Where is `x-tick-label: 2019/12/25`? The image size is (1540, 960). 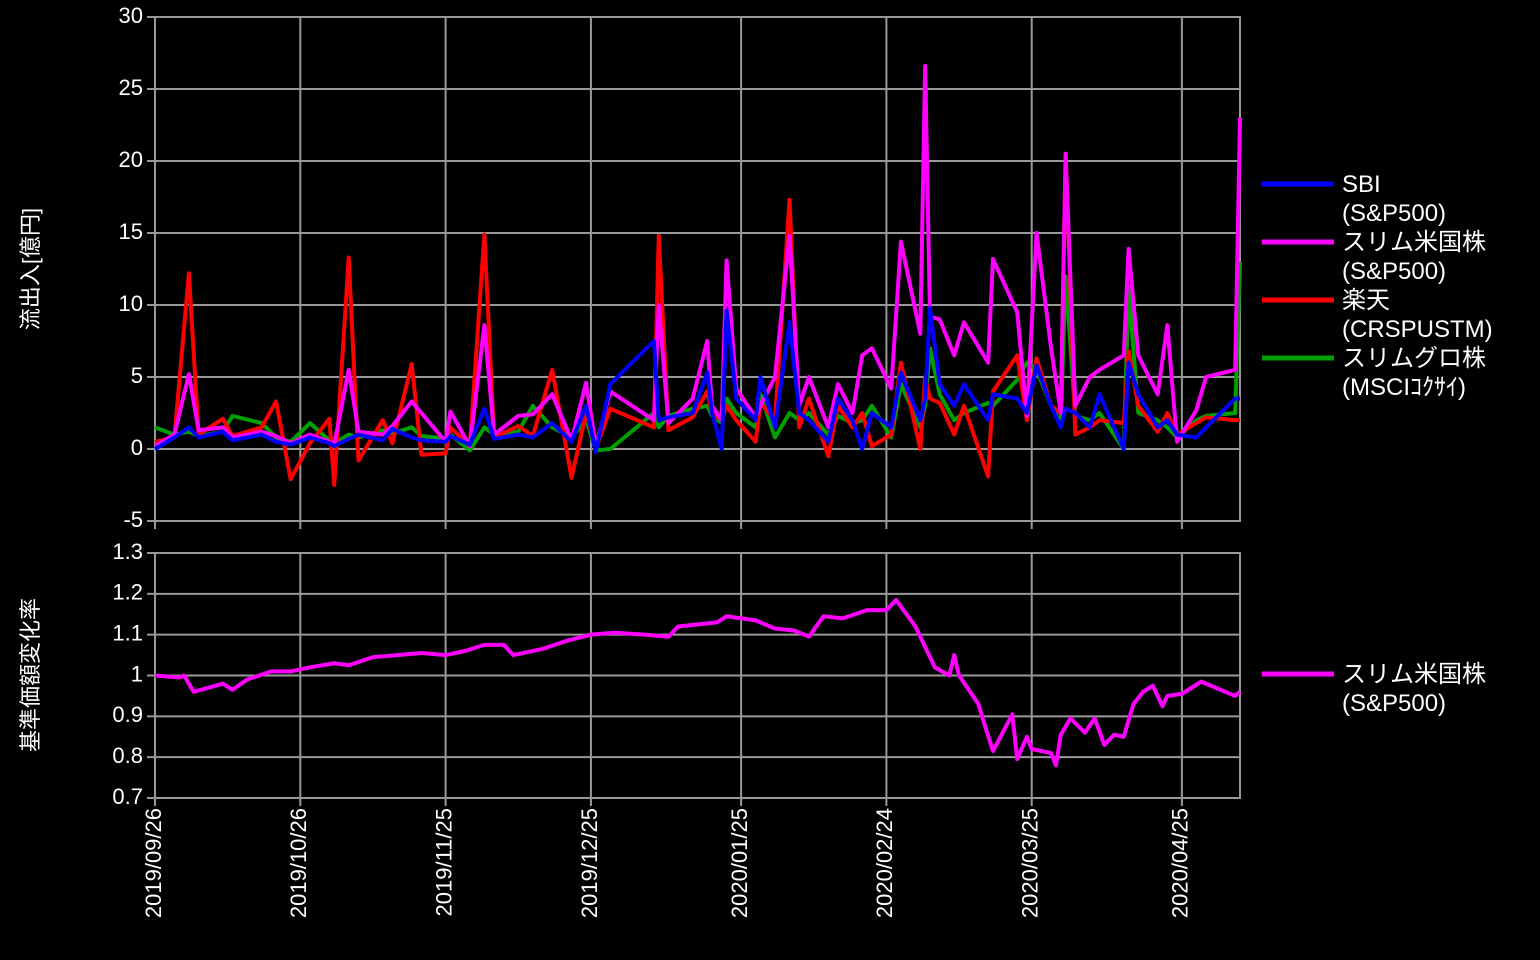
x-tick-label: 2019/12/25 is located at coordinates (589, 863).